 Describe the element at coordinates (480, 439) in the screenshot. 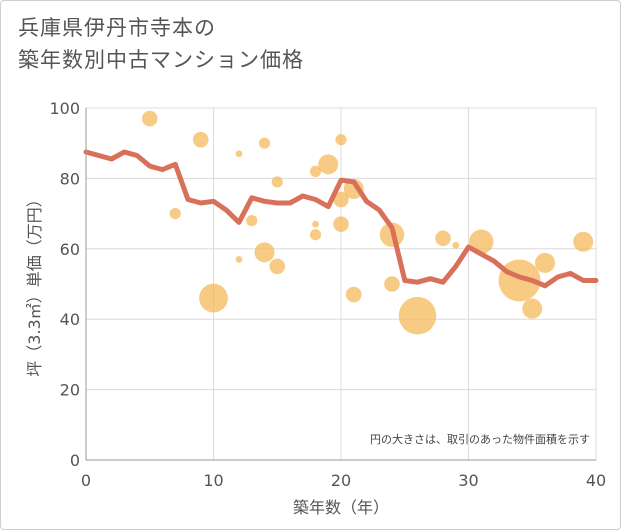

I see `bubble-size-note: 円の大きさは、取引のあった物件面積を示す` at that location.